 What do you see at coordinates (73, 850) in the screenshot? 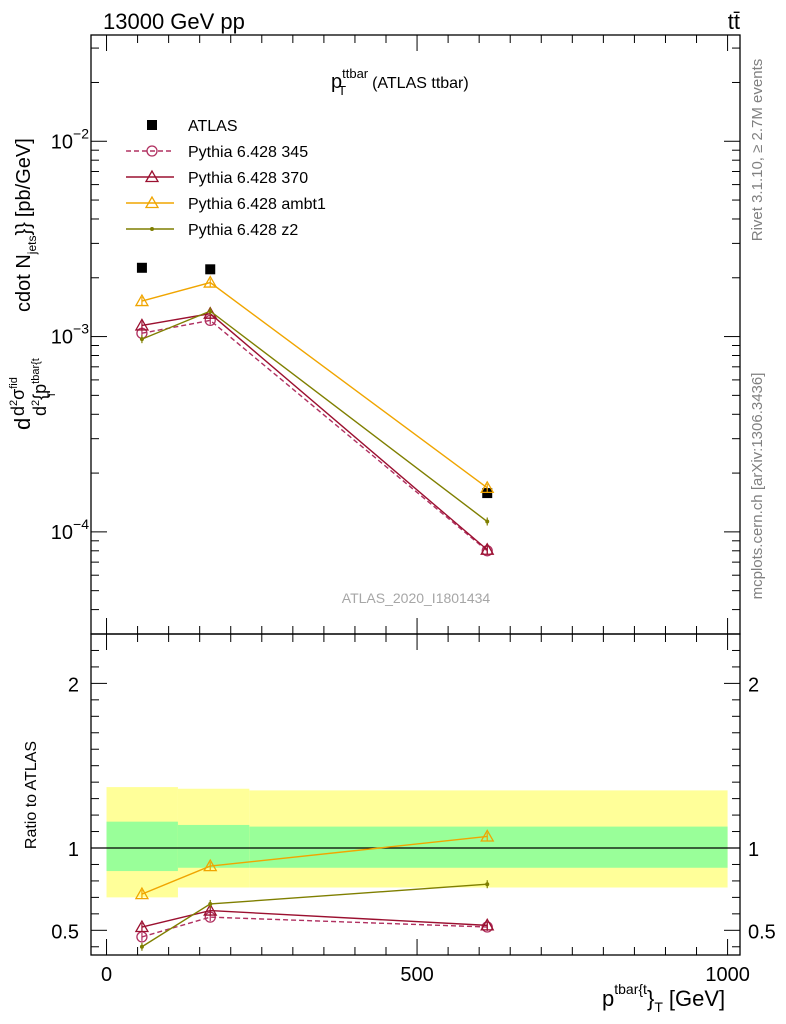
I see `ratio-y-tick-label: 1` at bounding box center [73, 850].